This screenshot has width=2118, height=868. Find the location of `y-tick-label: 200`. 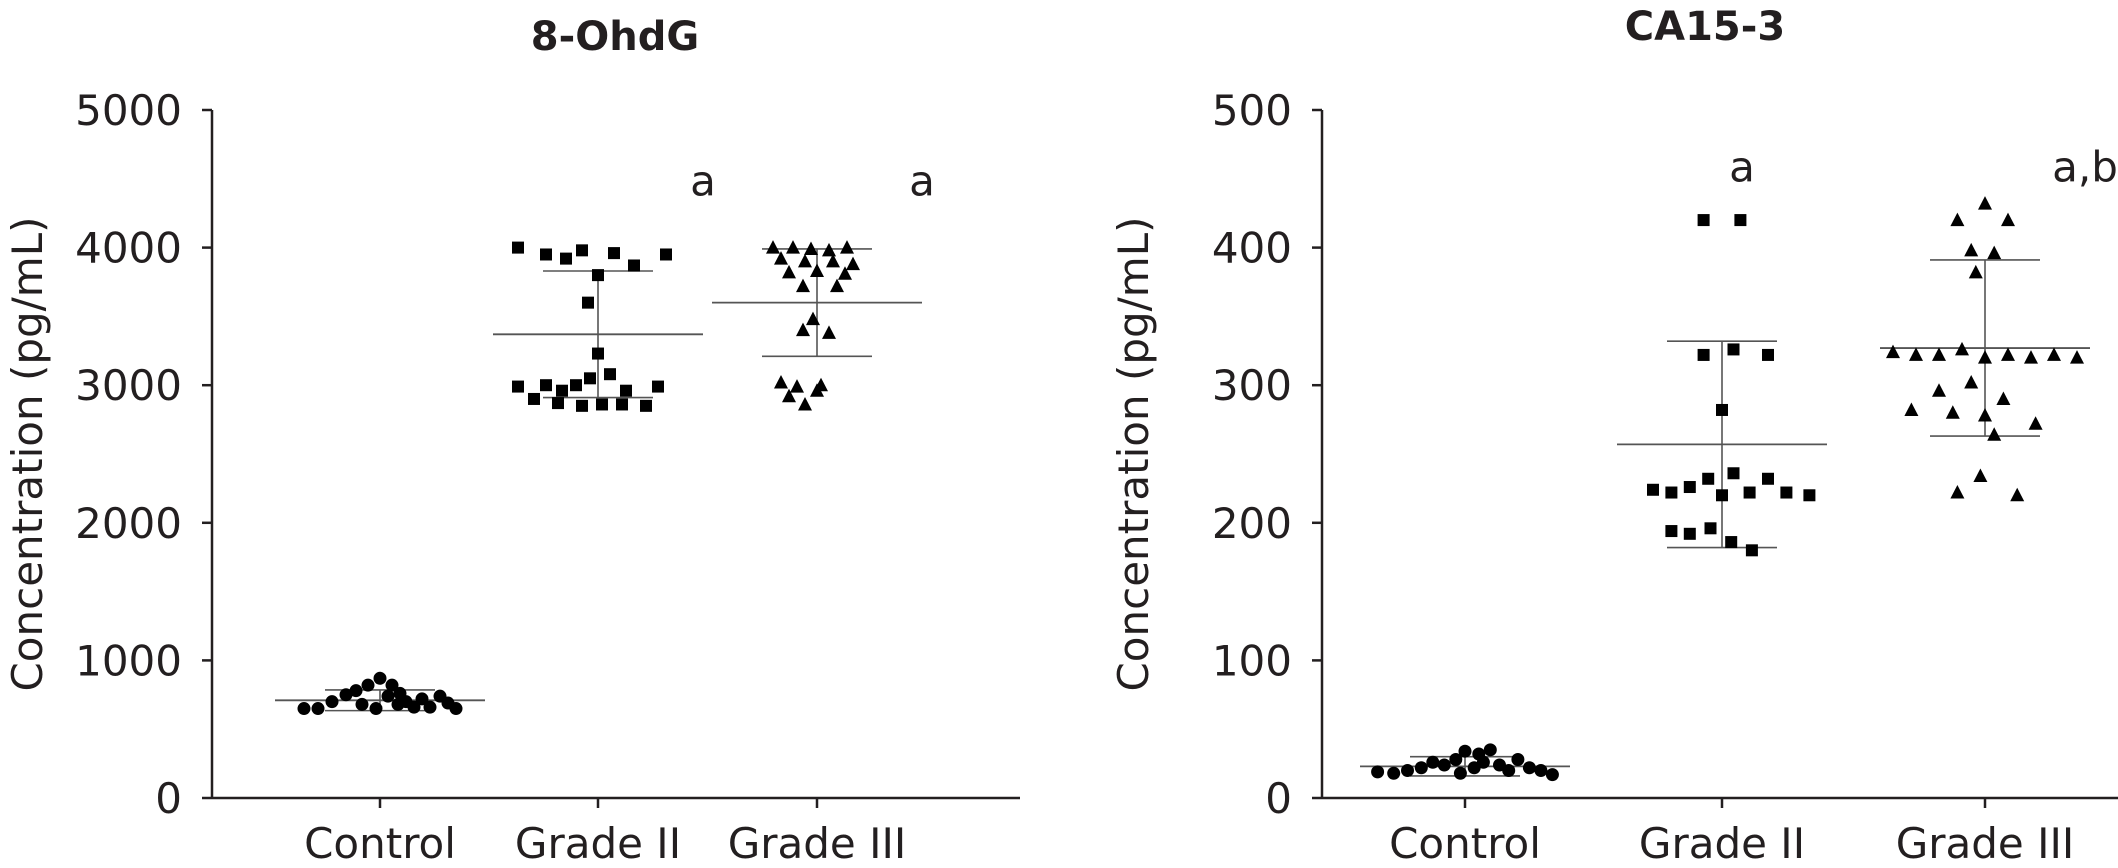

y-tick-label: 200 is located at coordinates (1252, 523).